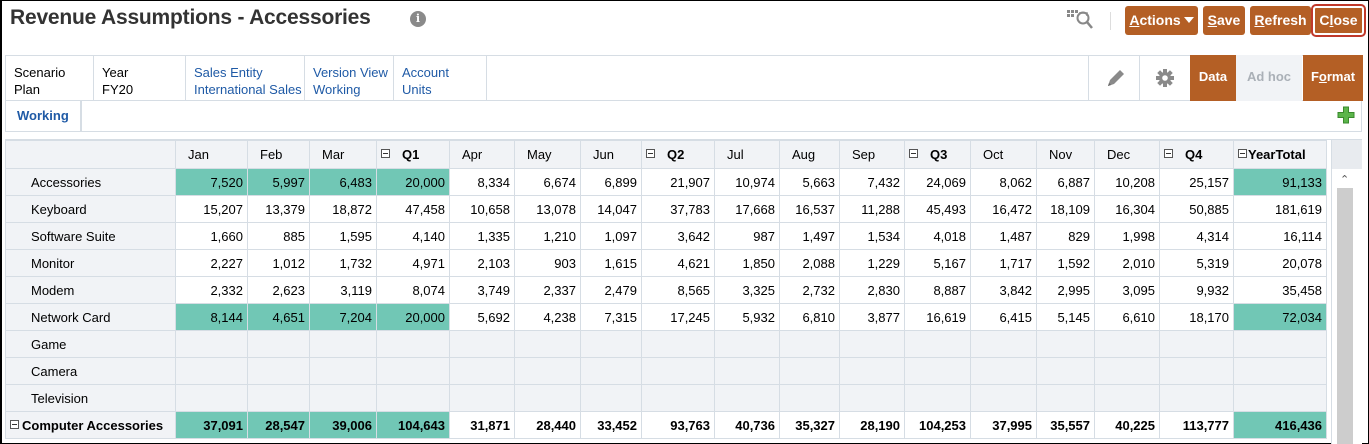 The height and width of the screenshot is (444, 1369). I want to click on data-cell: 72,034, so click(1280, 317).